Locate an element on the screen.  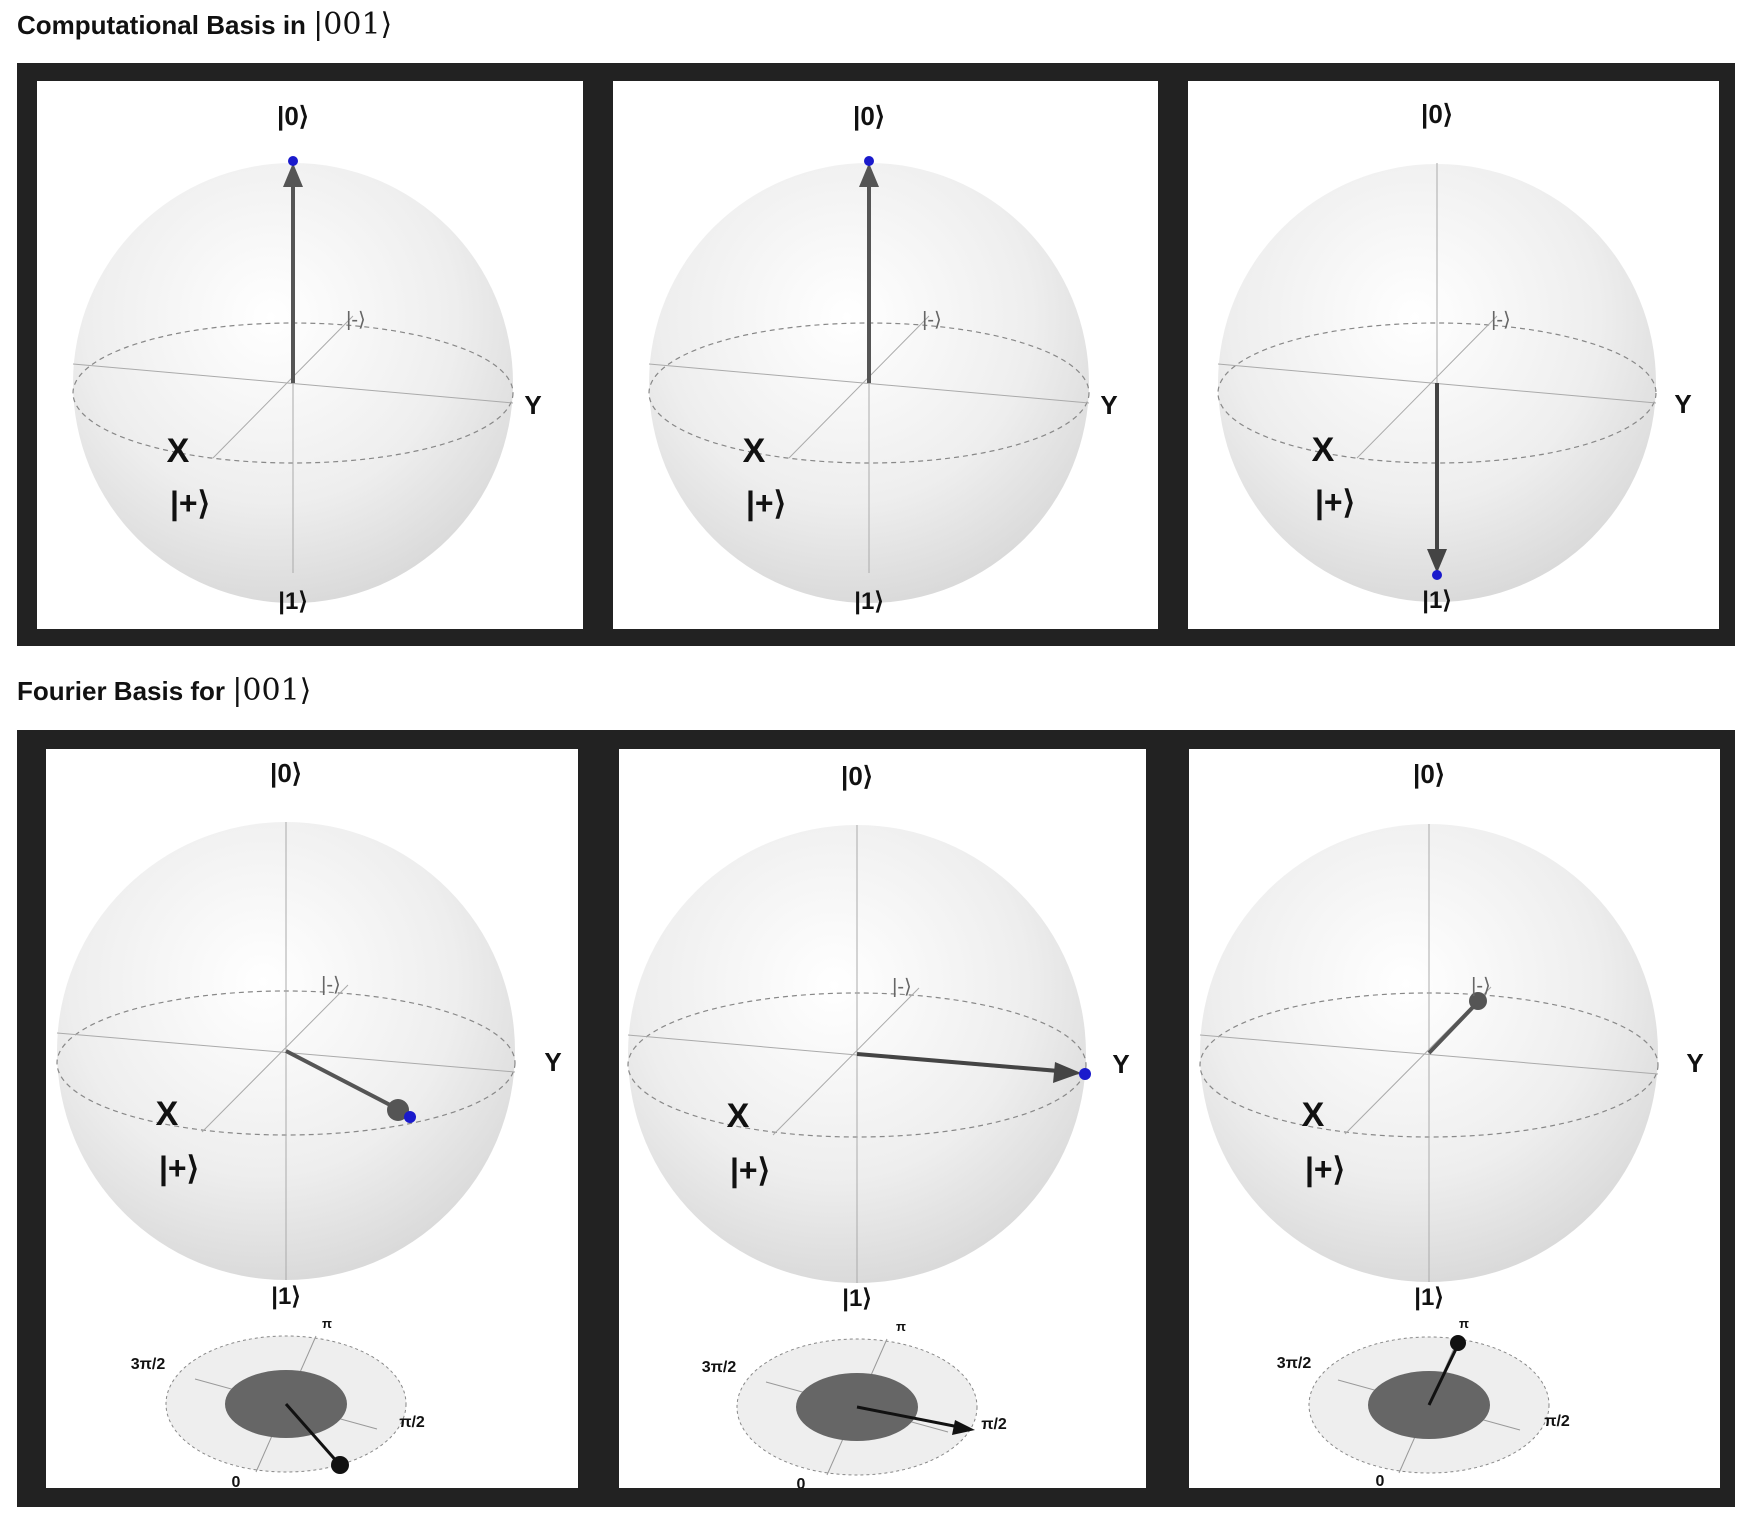
fourier-card-qubit-2: |0⟩ |1⟩ Y X |+⟩ |-⟩ π 3π/2 π/2 0 is located at coordinates (882, 1118).